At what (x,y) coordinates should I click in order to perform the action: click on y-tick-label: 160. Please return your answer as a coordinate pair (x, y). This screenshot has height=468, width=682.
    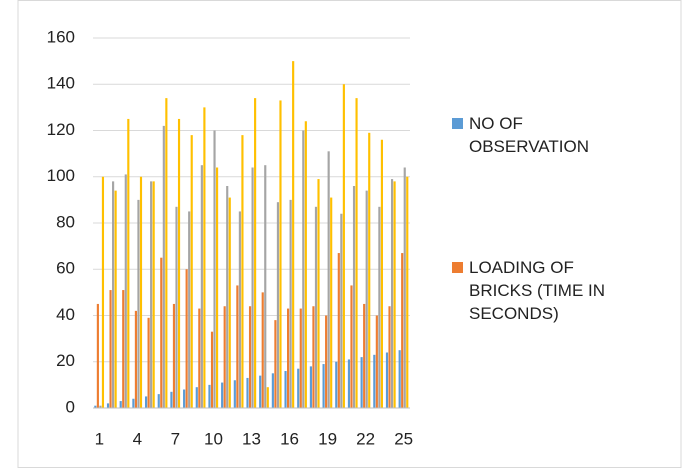
    Looking at the image, I should click on (61, 36).